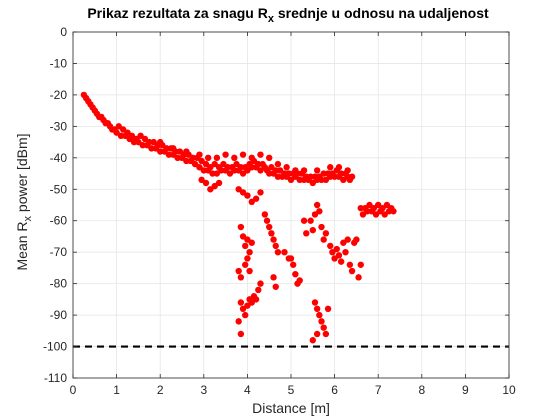 Image resolution: width=560 pixels, height=420 pixels. Describe the element at coordinates (116, 390) in the screenshot. I see `x-tick-label: 1` at that location.